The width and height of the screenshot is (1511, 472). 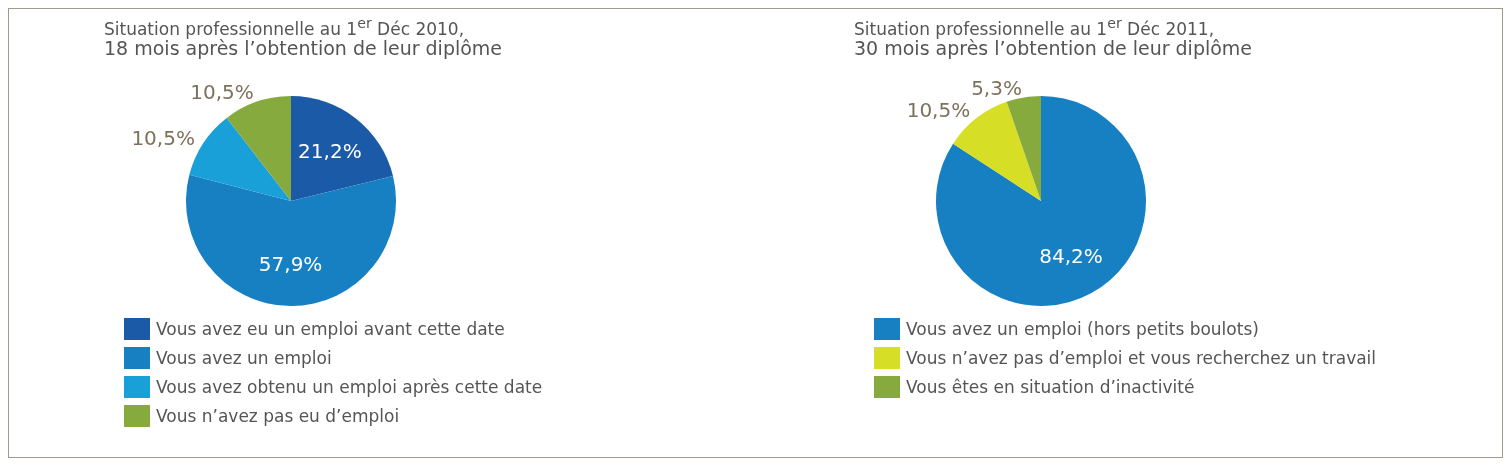 What do you see at coordinates (330, 151) in the screenshot?
I see `data-label: 21,2%` at bounding box center [330, 151].